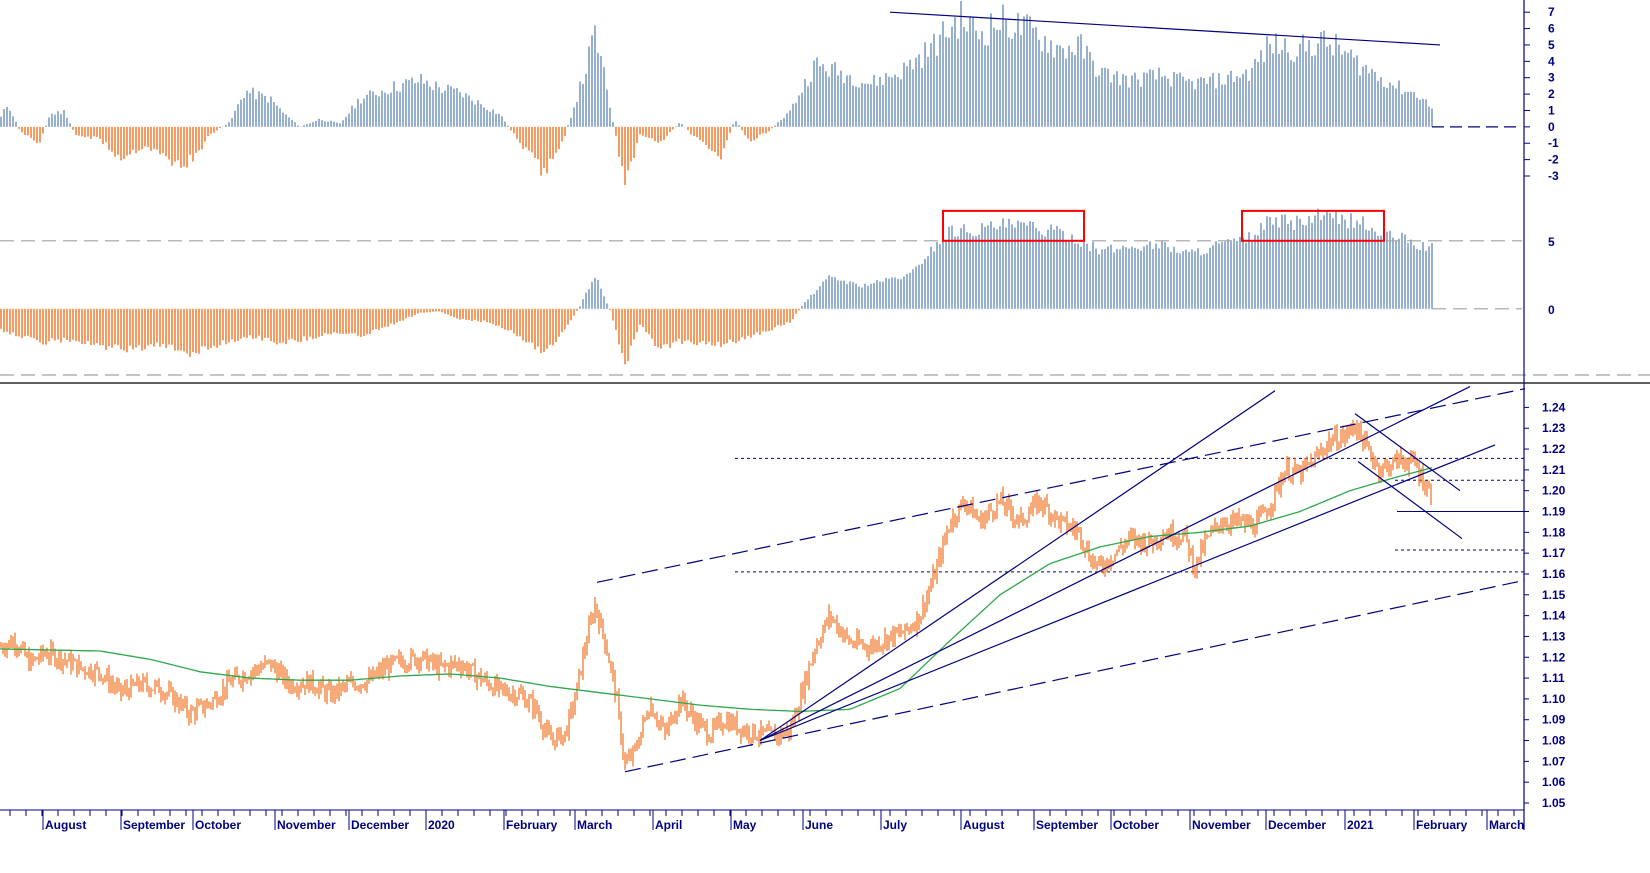  Describe the element at coordinates (745, 825) in the screenshot. I see `x-month-label: May` at that location.